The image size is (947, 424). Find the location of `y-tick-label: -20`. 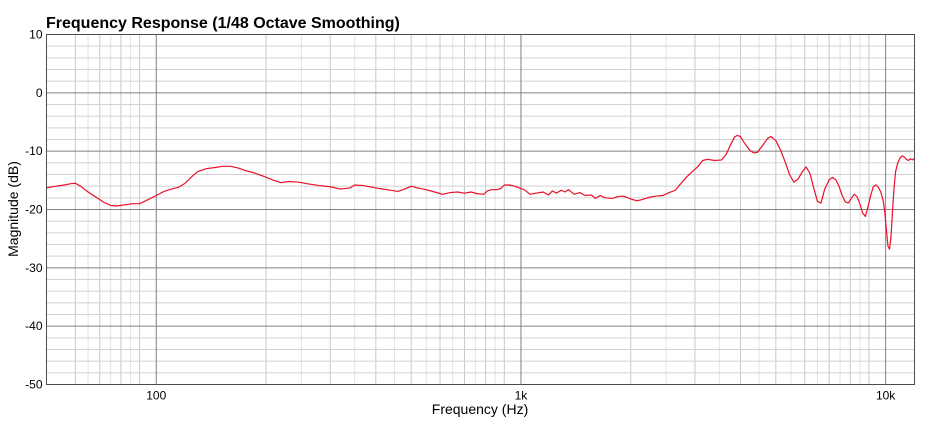

y-tick-label: -20 is located at coordinates (34, 210).